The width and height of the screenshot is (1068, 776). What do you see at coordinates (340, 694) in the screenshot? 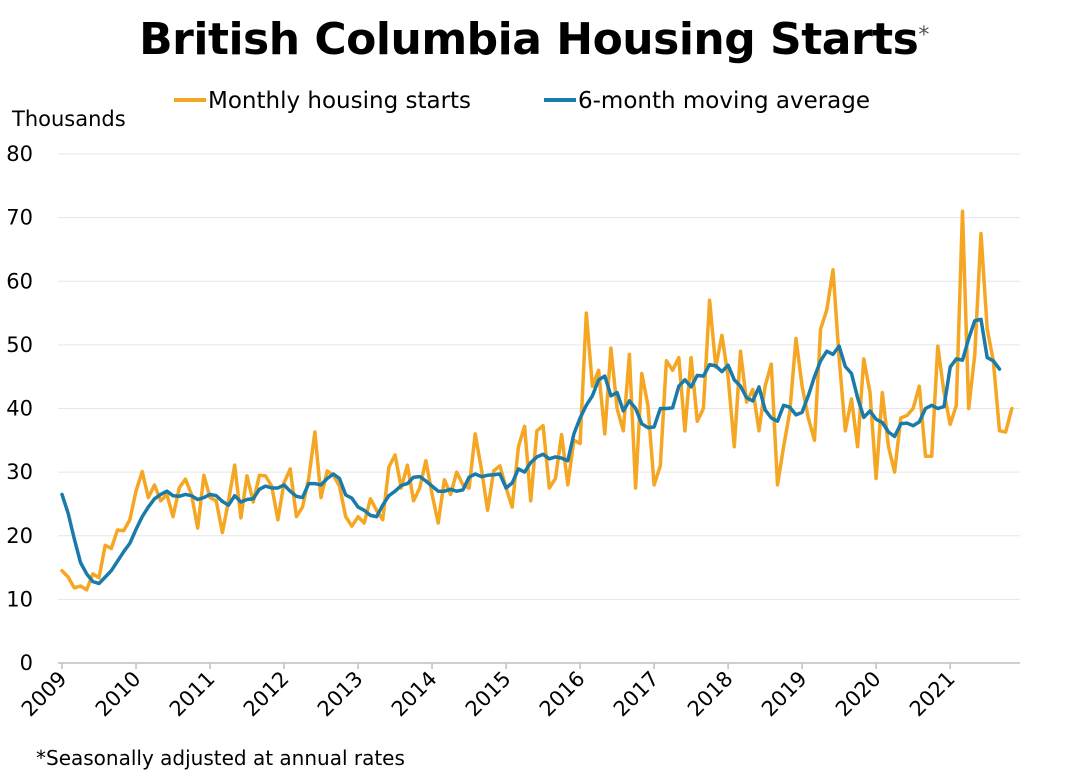
I see `x-tick-label: 2013` at bounding box center [340, 694].